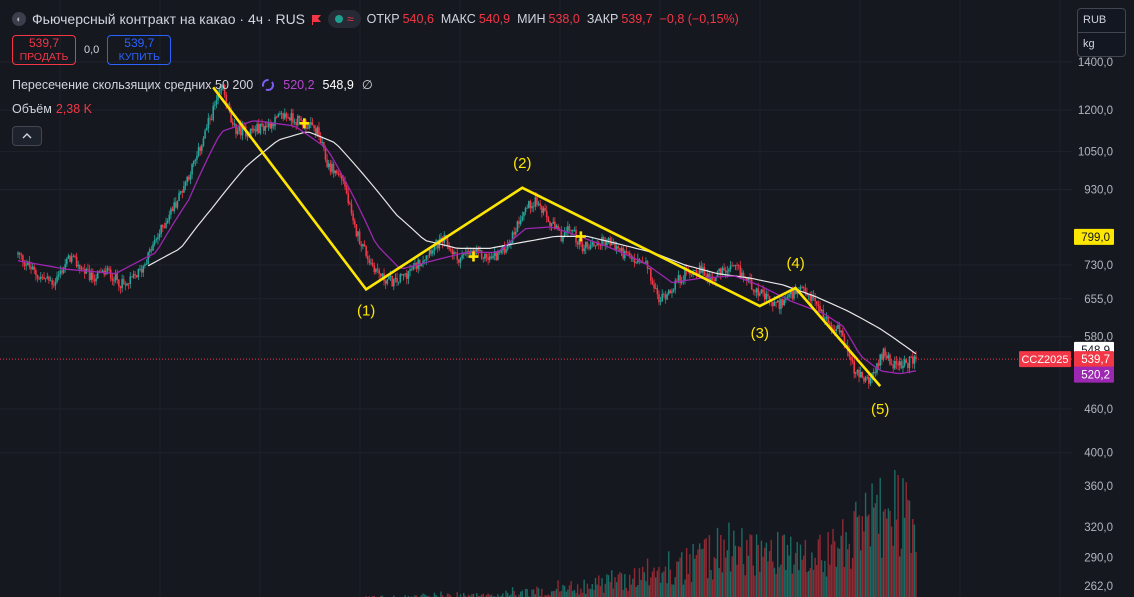  What do you see at coordinates (316, 19) in the screenshot?
I see `flag-icon` at bounding box center [316, 19].